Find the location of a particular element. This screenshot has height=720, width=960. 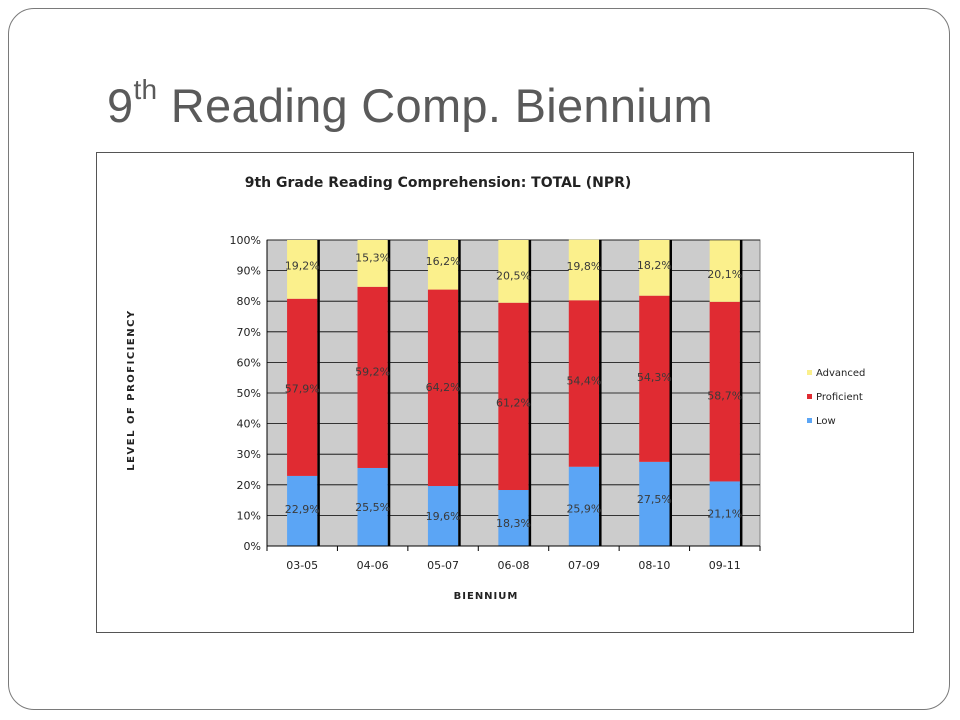

chart-legend: Advanced Proficient Low is located at coordinates (836, 397).